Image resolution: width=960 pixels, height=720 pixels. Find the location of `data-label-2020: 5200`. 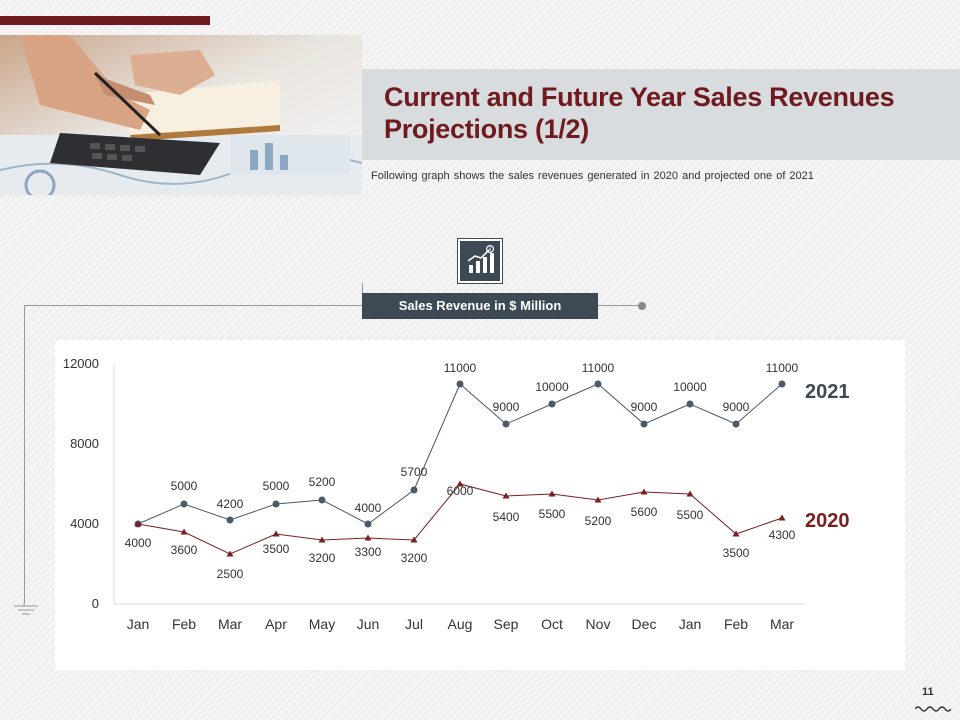

data-label-2020: 5200 is located at coordinates (598, 521).